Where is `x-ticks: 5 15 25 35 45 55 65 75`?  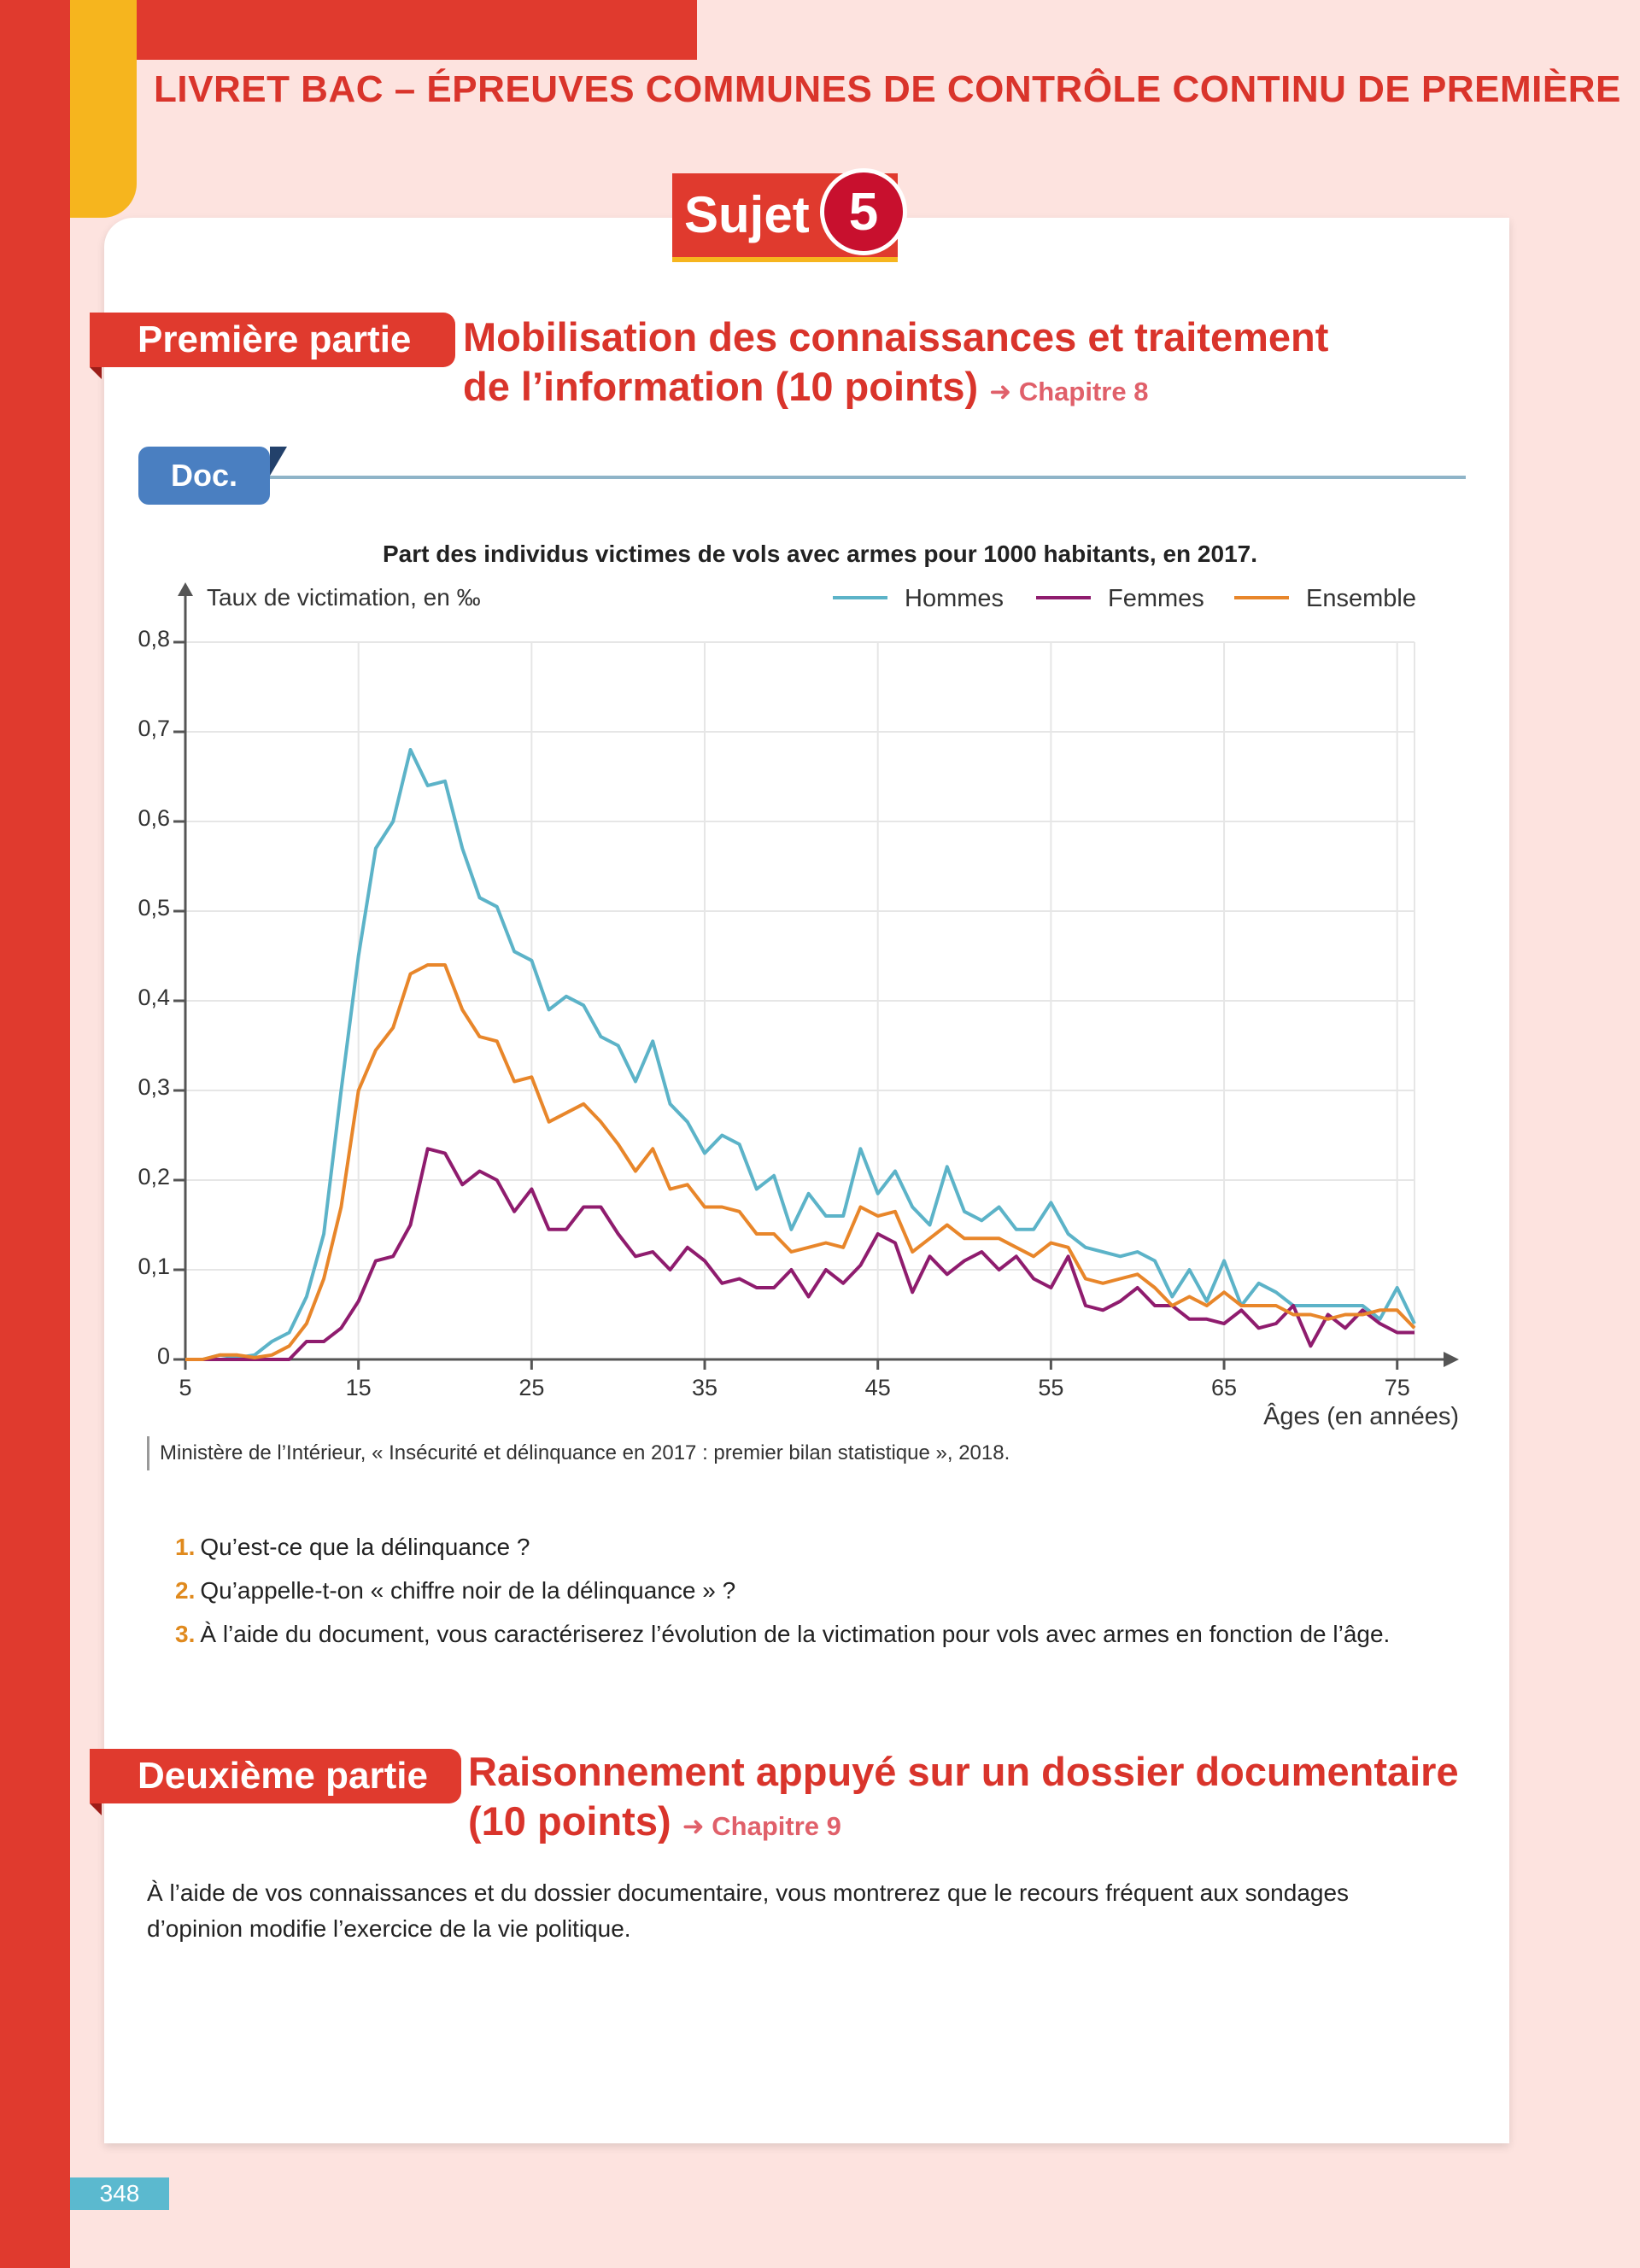 x-ticks: 5 15 25 35 45 55 65 75 is located at coordinates (794, 1379).